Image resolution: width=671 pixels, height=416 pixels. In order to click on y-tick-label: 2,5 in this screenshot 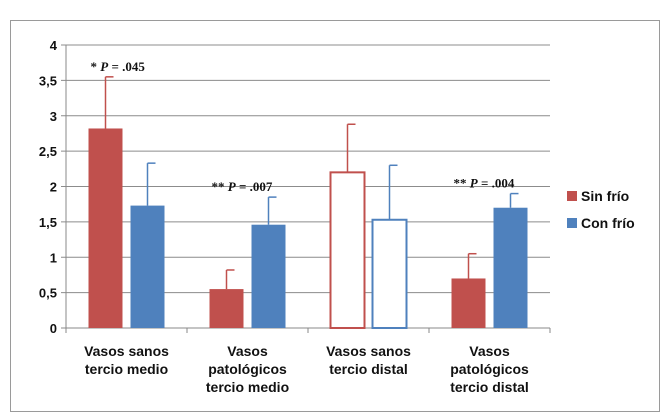, I will do `click(48, 151)`.